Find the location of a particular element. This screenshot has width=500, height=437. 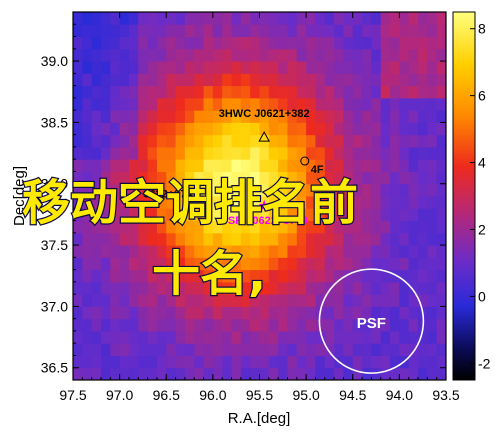

psf-circle is located at coordinates (371, 321).